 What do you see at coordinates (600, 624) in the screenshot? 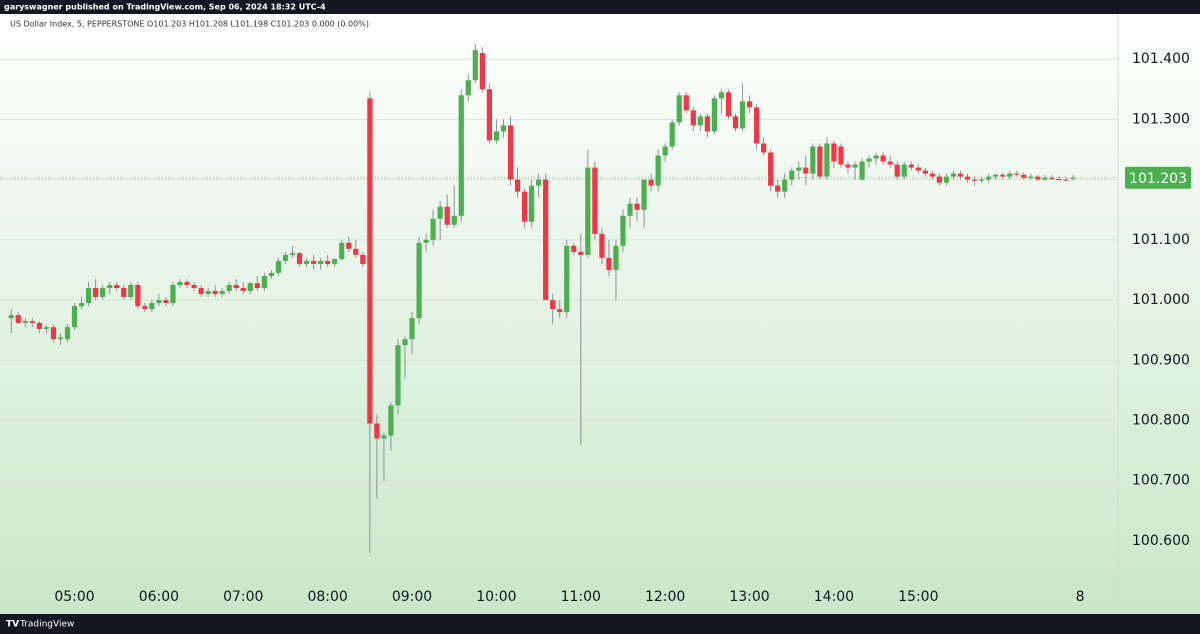
I see `bottom-bar` at bounding box center [600, 624].